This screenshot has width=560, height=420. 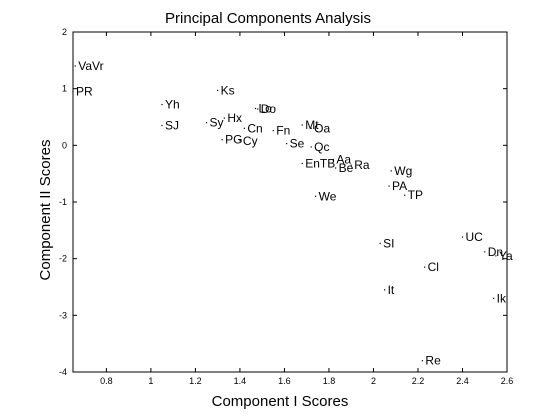 What do you see at coordinates (63, 372) in the screenshot?
I see `y-tick-label: -4` at bounding box center [63, 372].